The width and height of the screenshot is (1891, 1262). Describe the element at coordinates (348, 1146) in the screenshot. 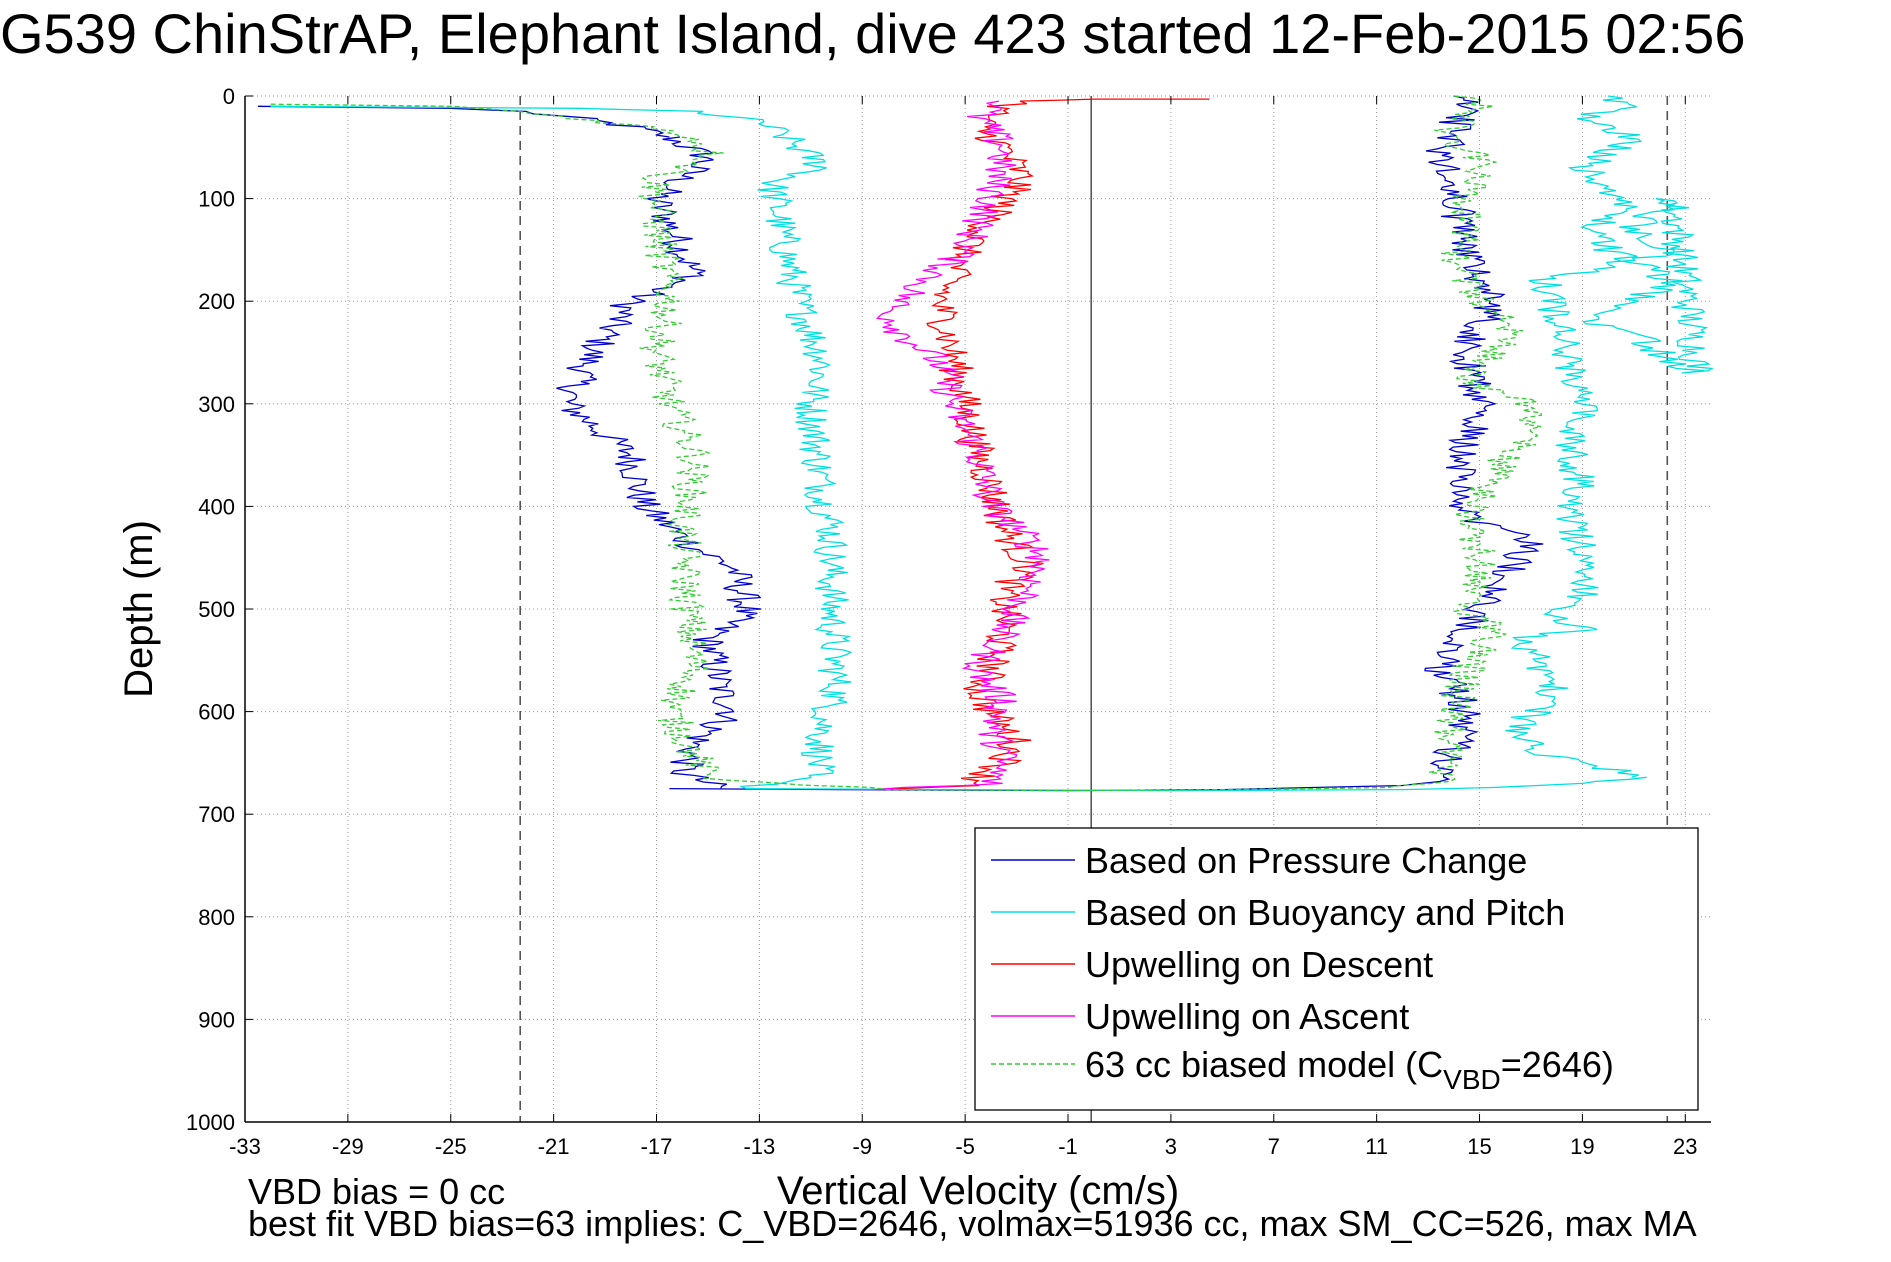

I see `x-tick-label: -29` at that location.